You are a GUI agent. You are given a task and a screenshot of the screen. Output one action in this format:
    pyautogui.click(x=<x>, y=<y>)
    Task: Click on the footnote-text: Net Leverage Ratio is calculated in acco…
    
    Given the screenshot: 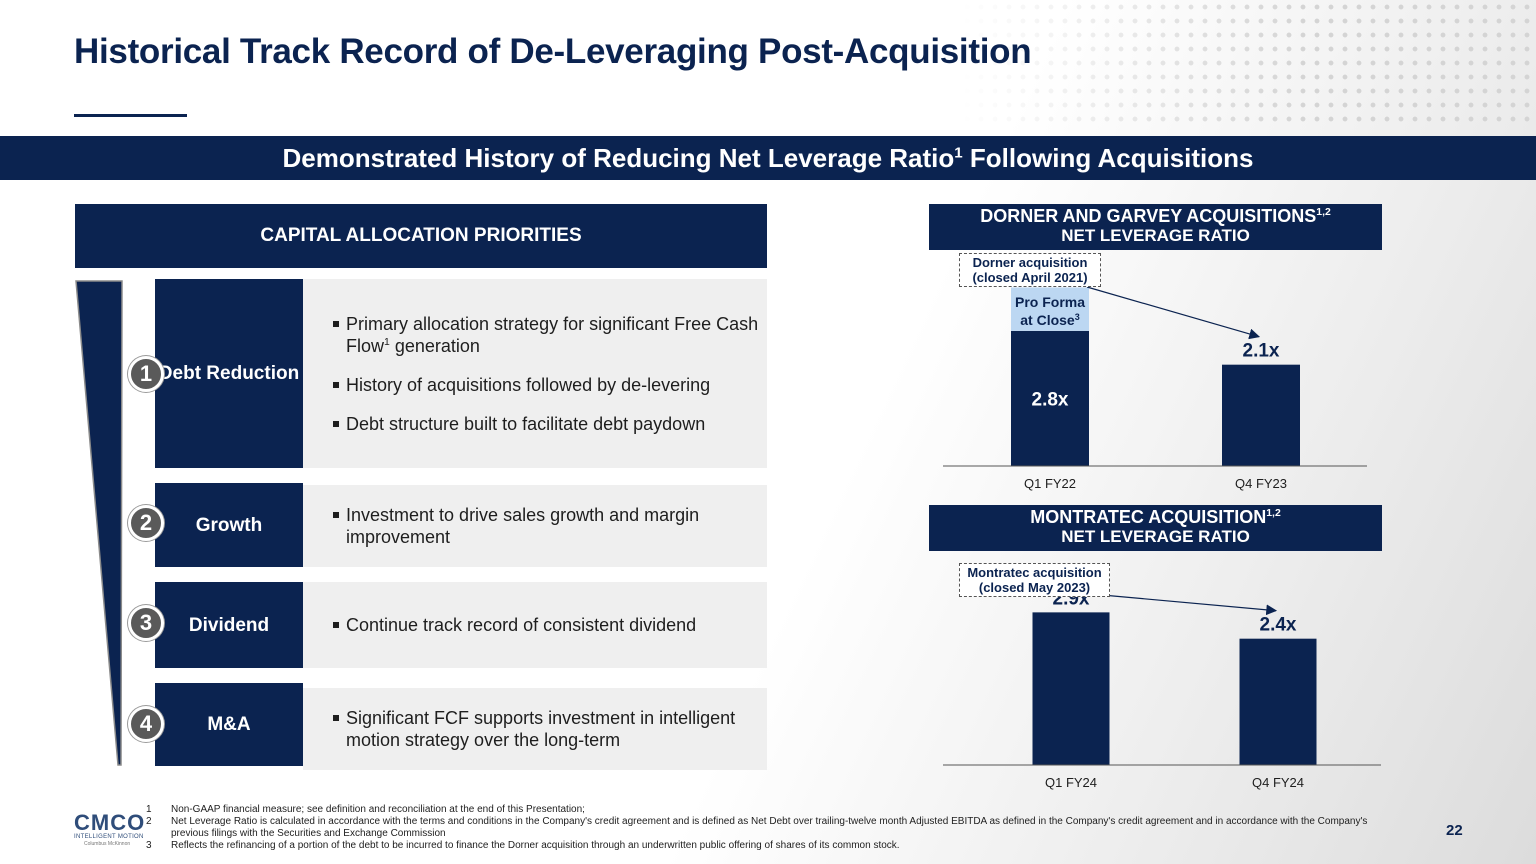 What is the action you would take?
    pyautogui.click(x=769, y=827)
    